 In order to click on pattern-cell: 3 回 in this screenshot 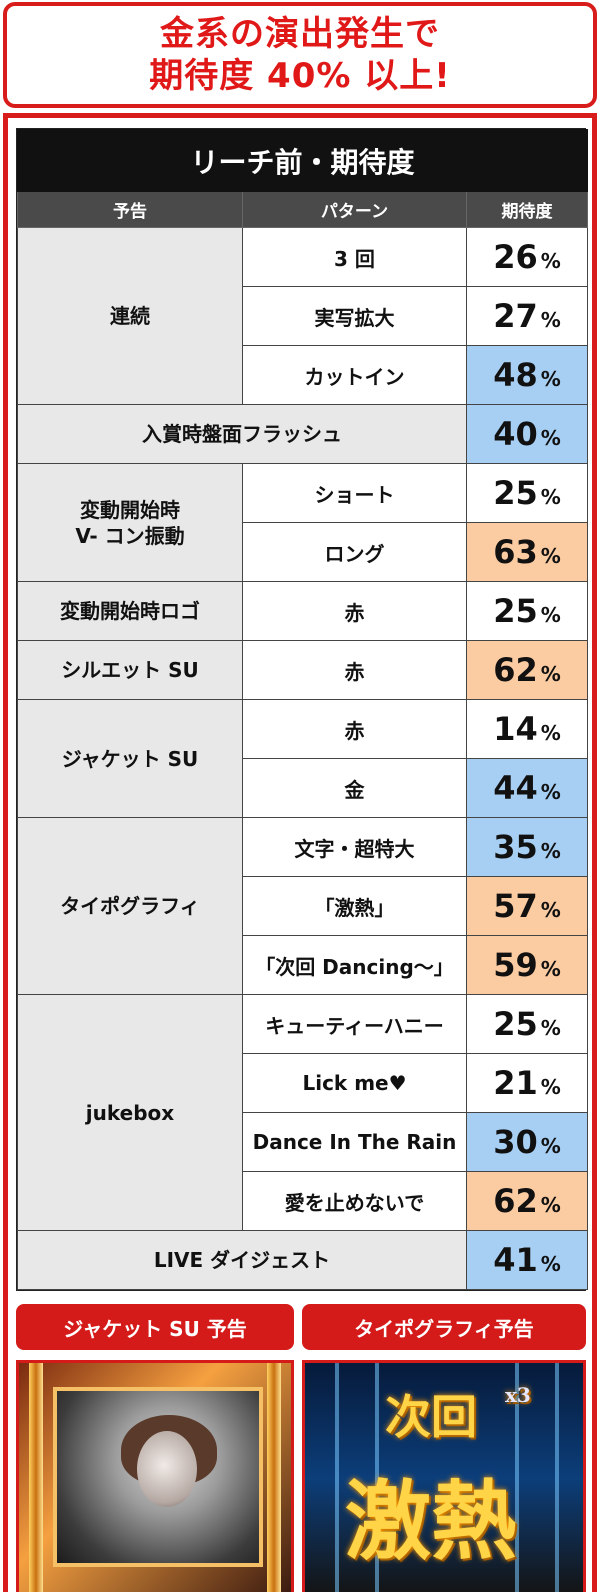, I will do `click(354, 257)`.